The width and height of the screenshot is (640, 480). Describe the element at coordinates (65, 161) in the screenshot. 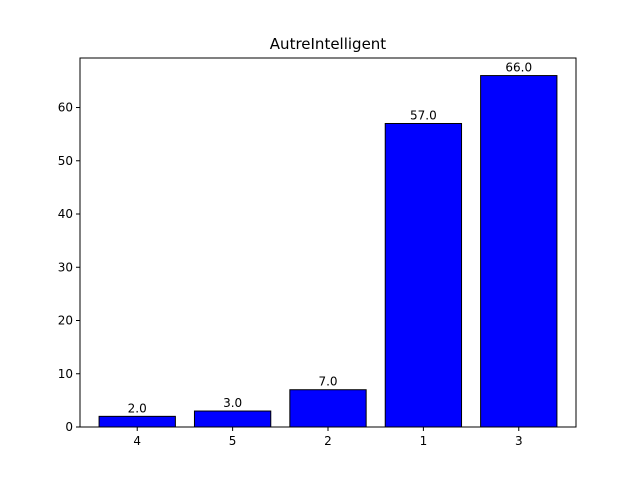

I see `y-tick-label-50: 50` at that location.